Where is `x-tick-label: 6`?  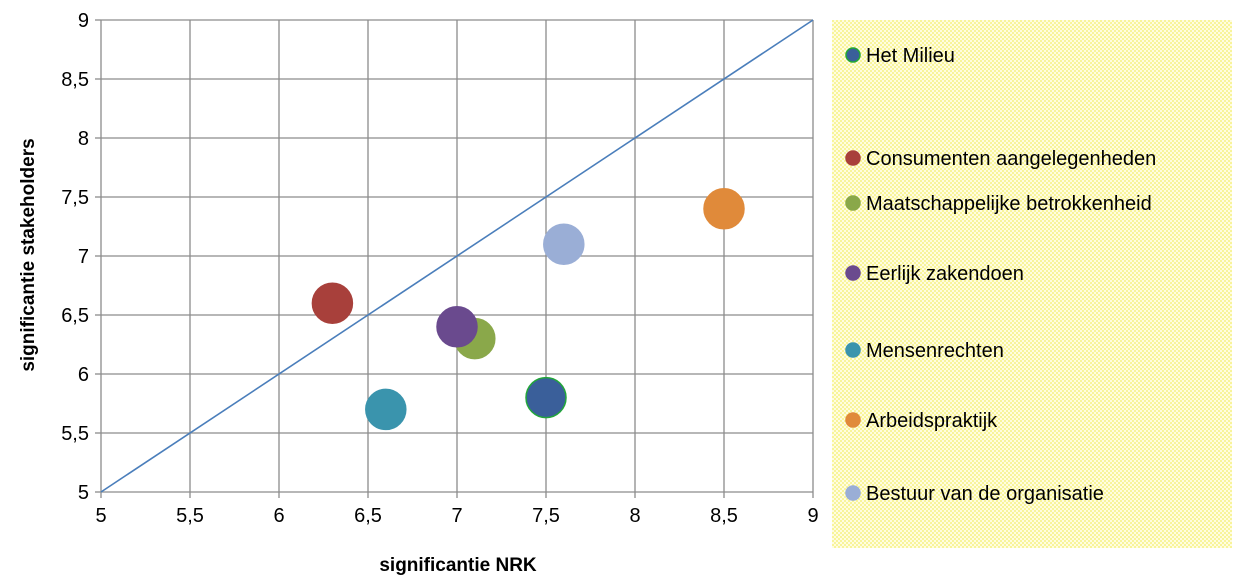 x-tick-label: 6 is located at coordinates (278, 516).